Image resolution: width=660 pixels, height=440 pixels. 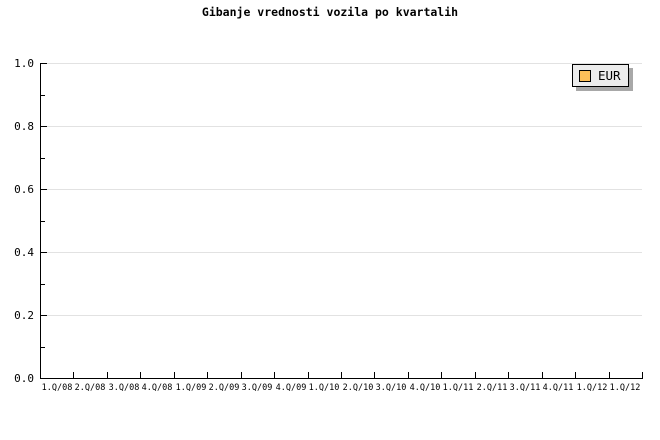 What do you see at coordinates (558, 388) in the screenshot?
I see `x-tick-label: 4.Q/11` at bounding box center [558, 388].